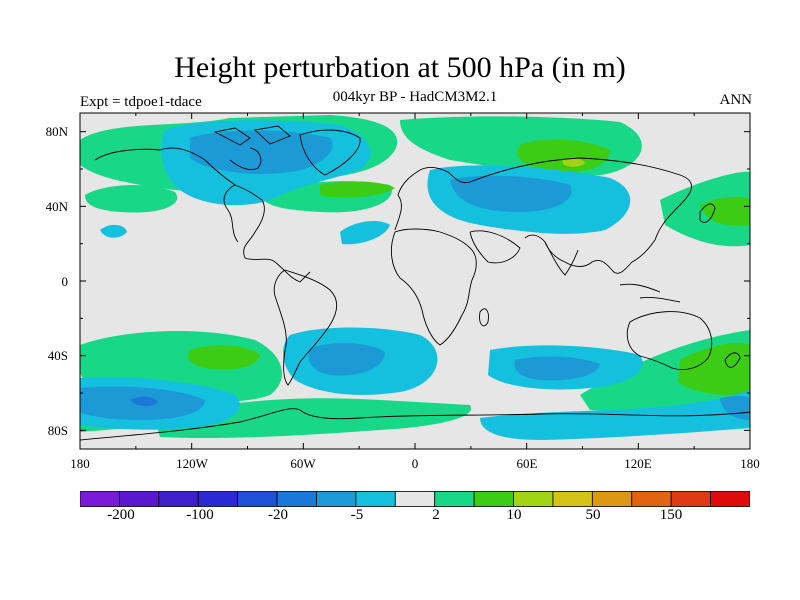  What do you see at coordinates (245, 159) in the screenshot?
I see `coast-hudson-bay` at bounding box center [245, 159].